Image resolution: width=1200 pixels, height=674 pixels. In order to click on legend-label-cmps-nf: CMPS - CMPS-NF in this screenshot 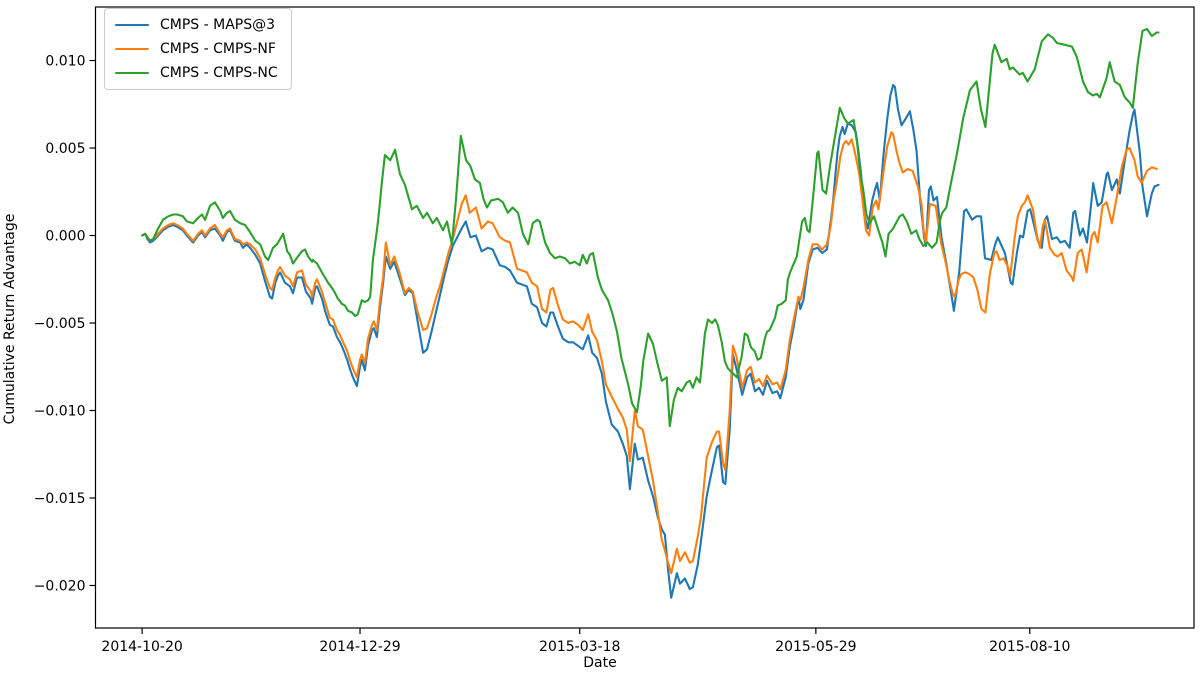, I will do `click(218, 49)`.